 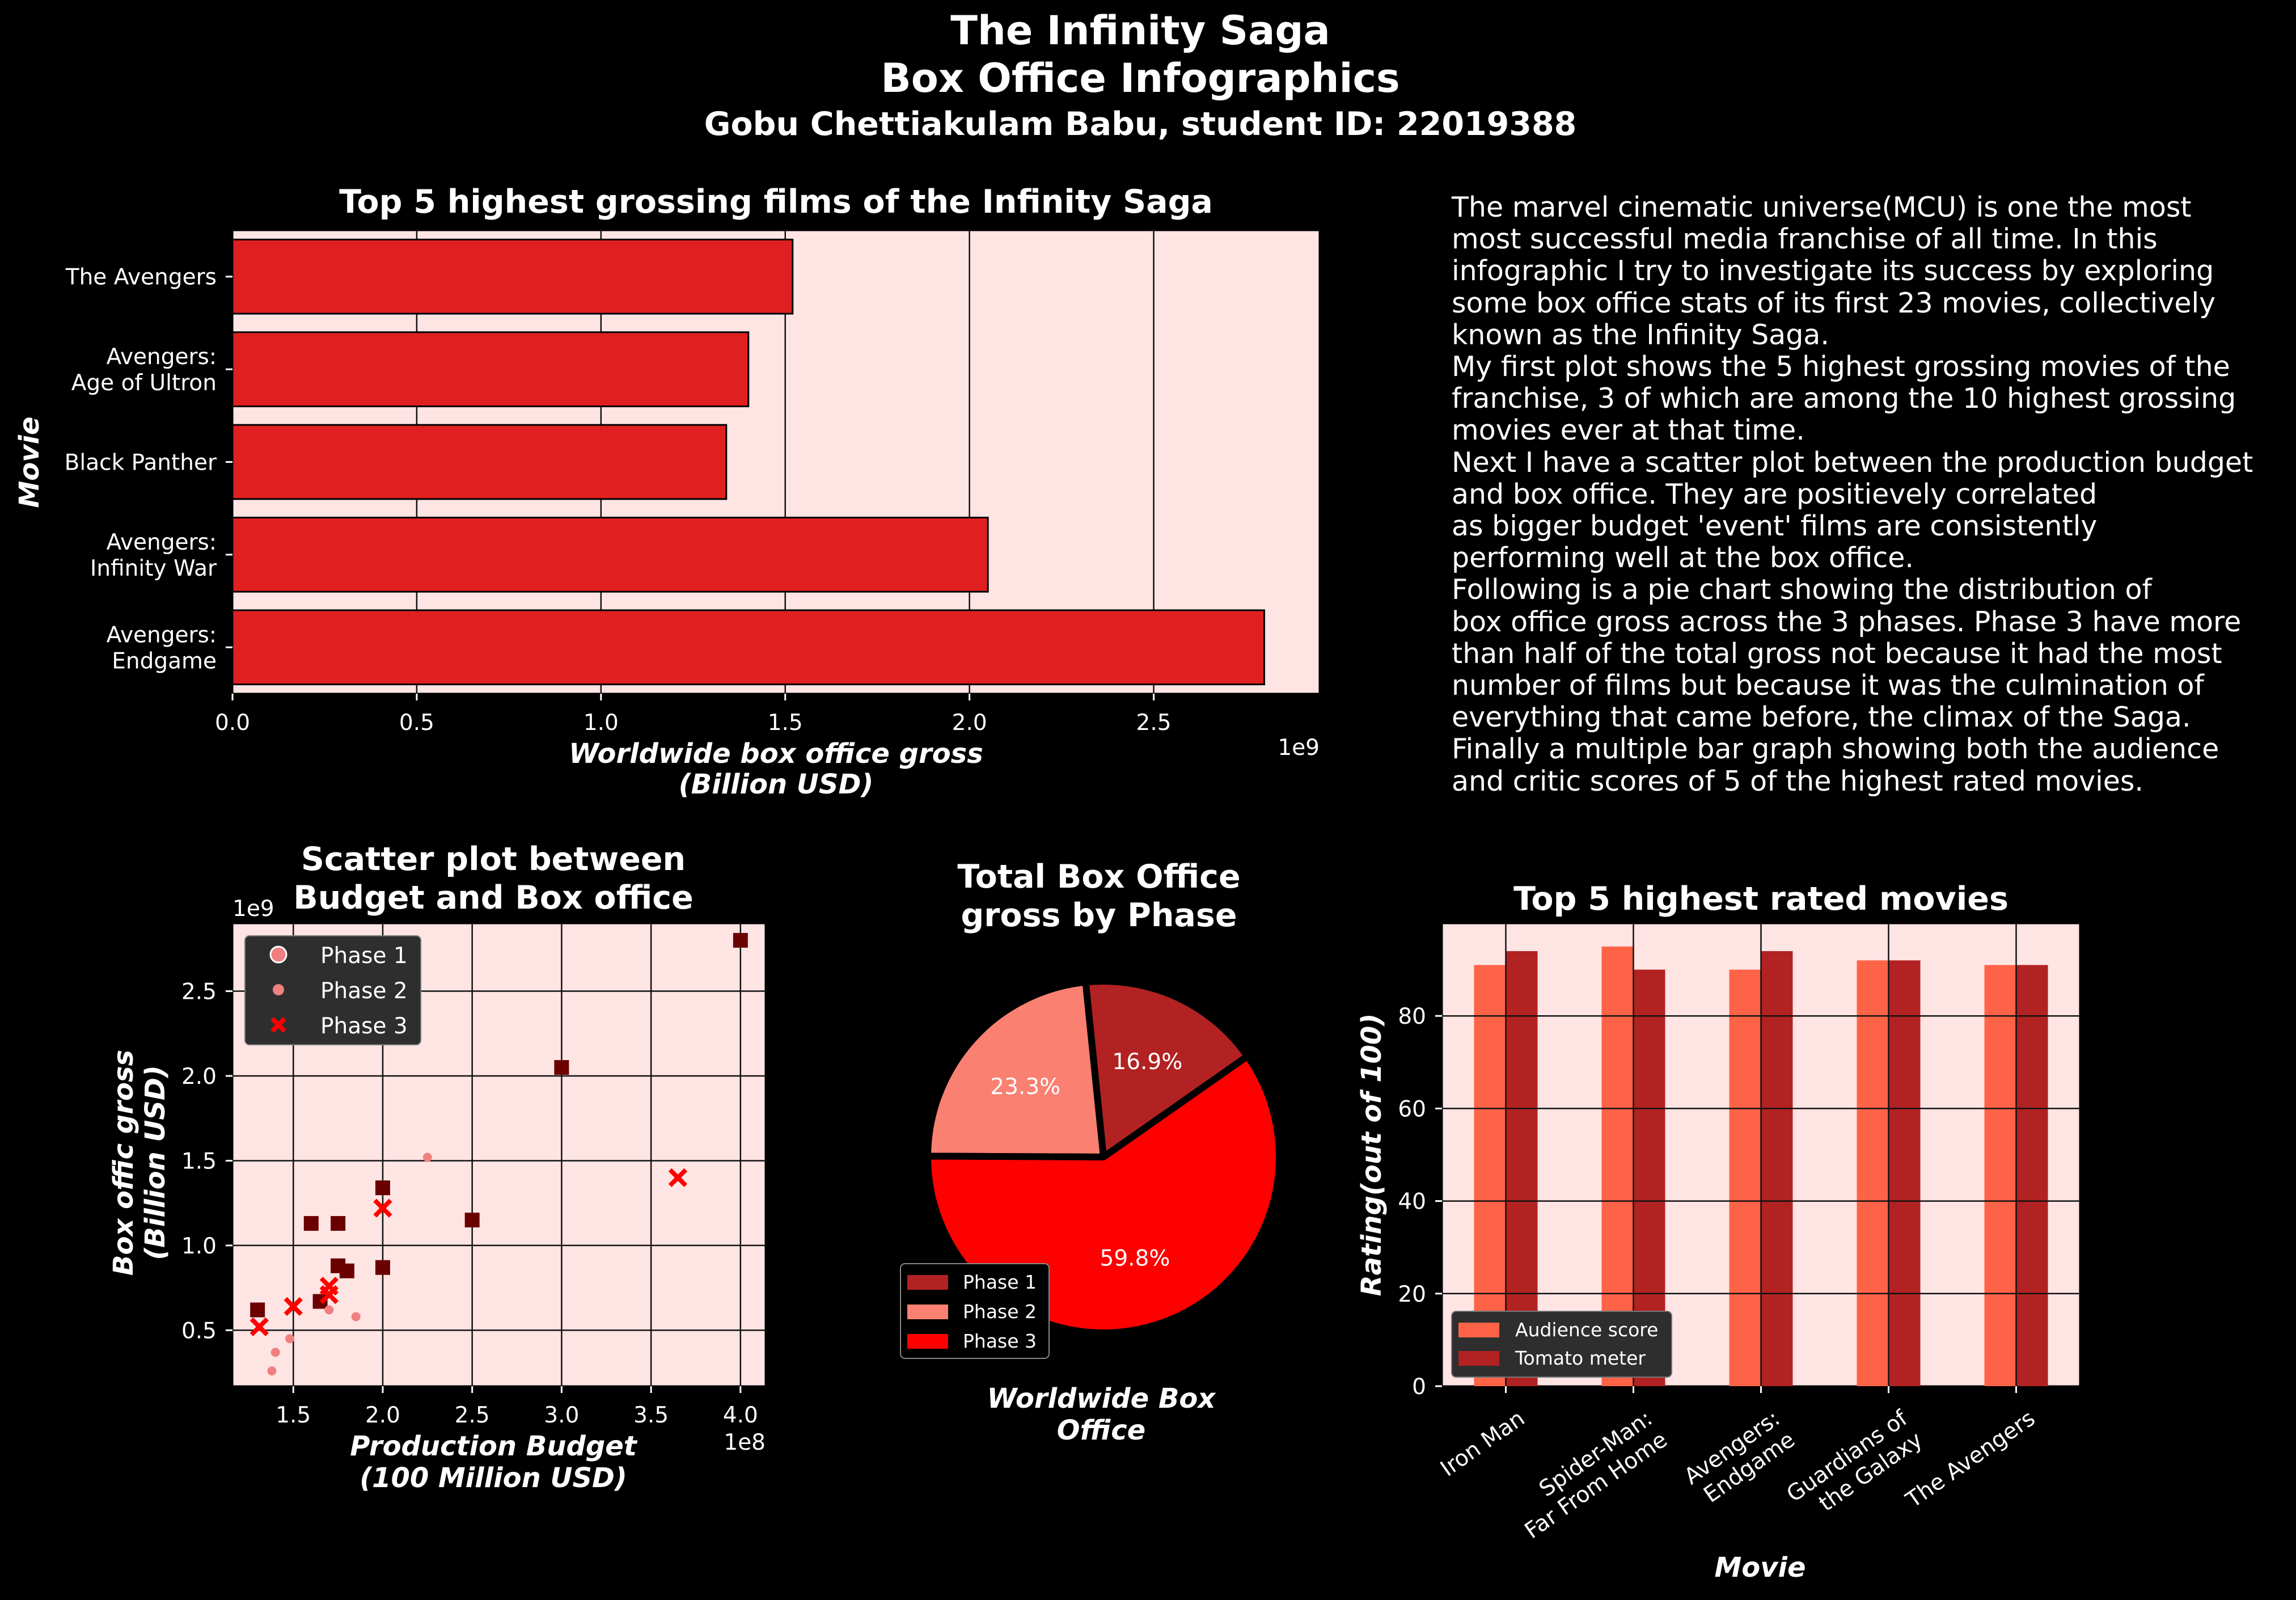 What do you see at coordinates (124, 1163) in the screenshot?
I see `y-axis-label: Box offic gross` at bounding box center [124, 1163].